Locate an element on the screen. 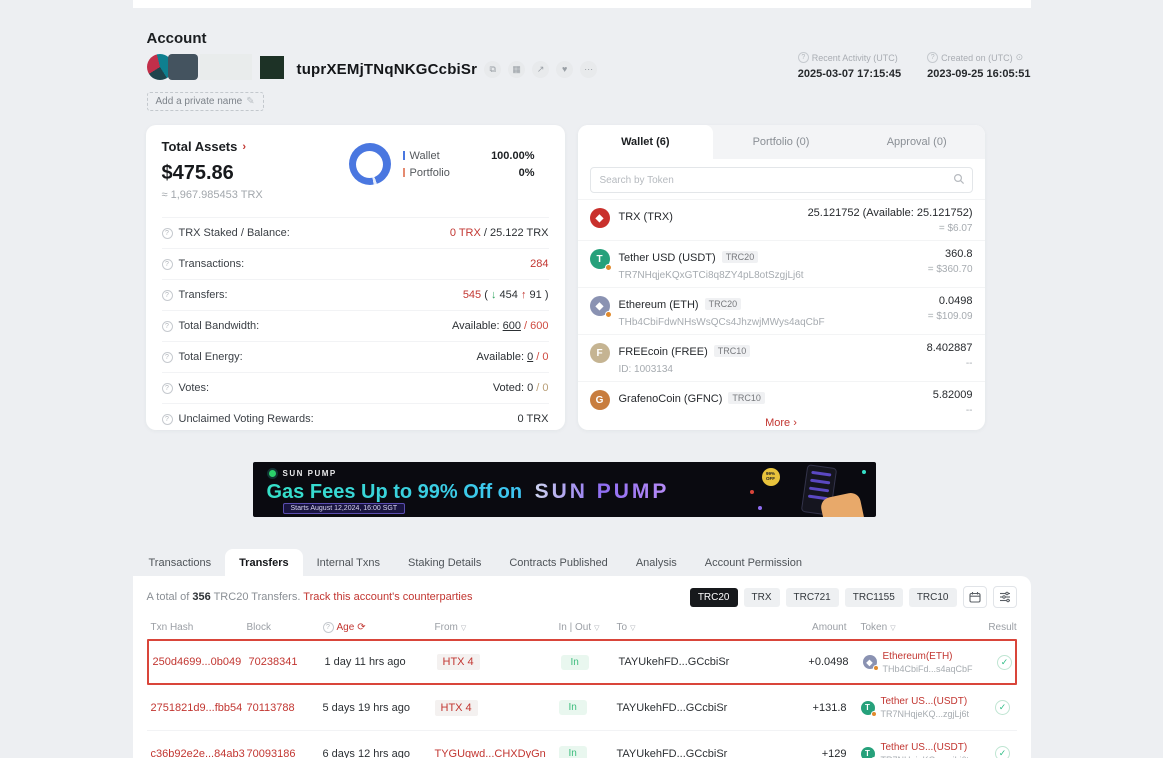  section-tab: Internal Txns is located at coordinates (348, 563).